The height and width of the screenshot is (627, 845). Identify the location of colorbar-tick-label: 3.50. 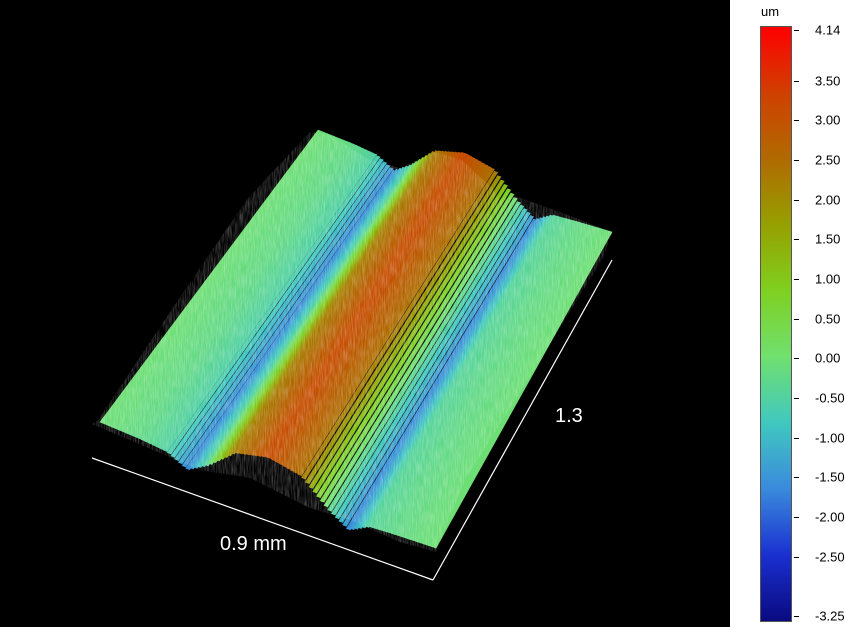
(828, 81).